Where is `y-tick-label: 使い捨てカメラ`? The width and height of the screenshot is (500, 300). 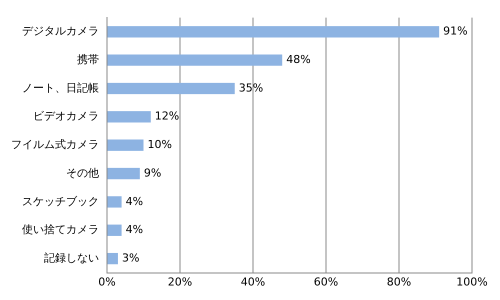
y-tick-label: 使い捨てカメラ is located at coordinates (60, 229).